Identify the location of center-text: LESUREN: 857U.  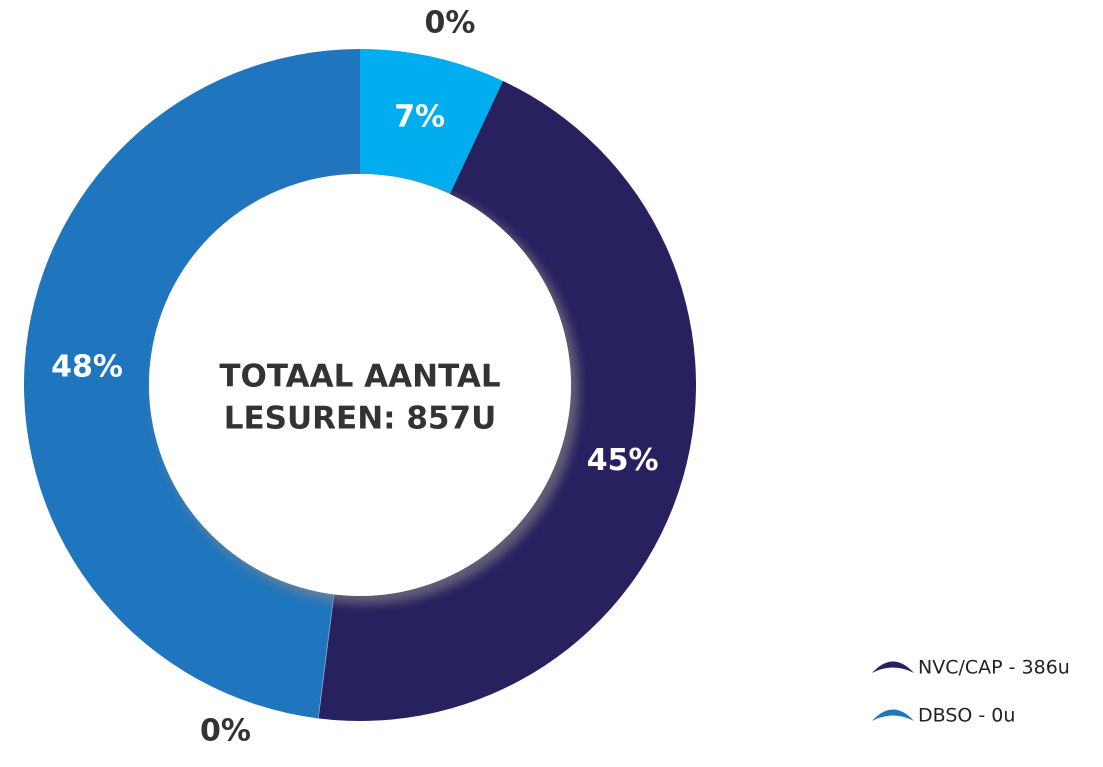
(360, 419).